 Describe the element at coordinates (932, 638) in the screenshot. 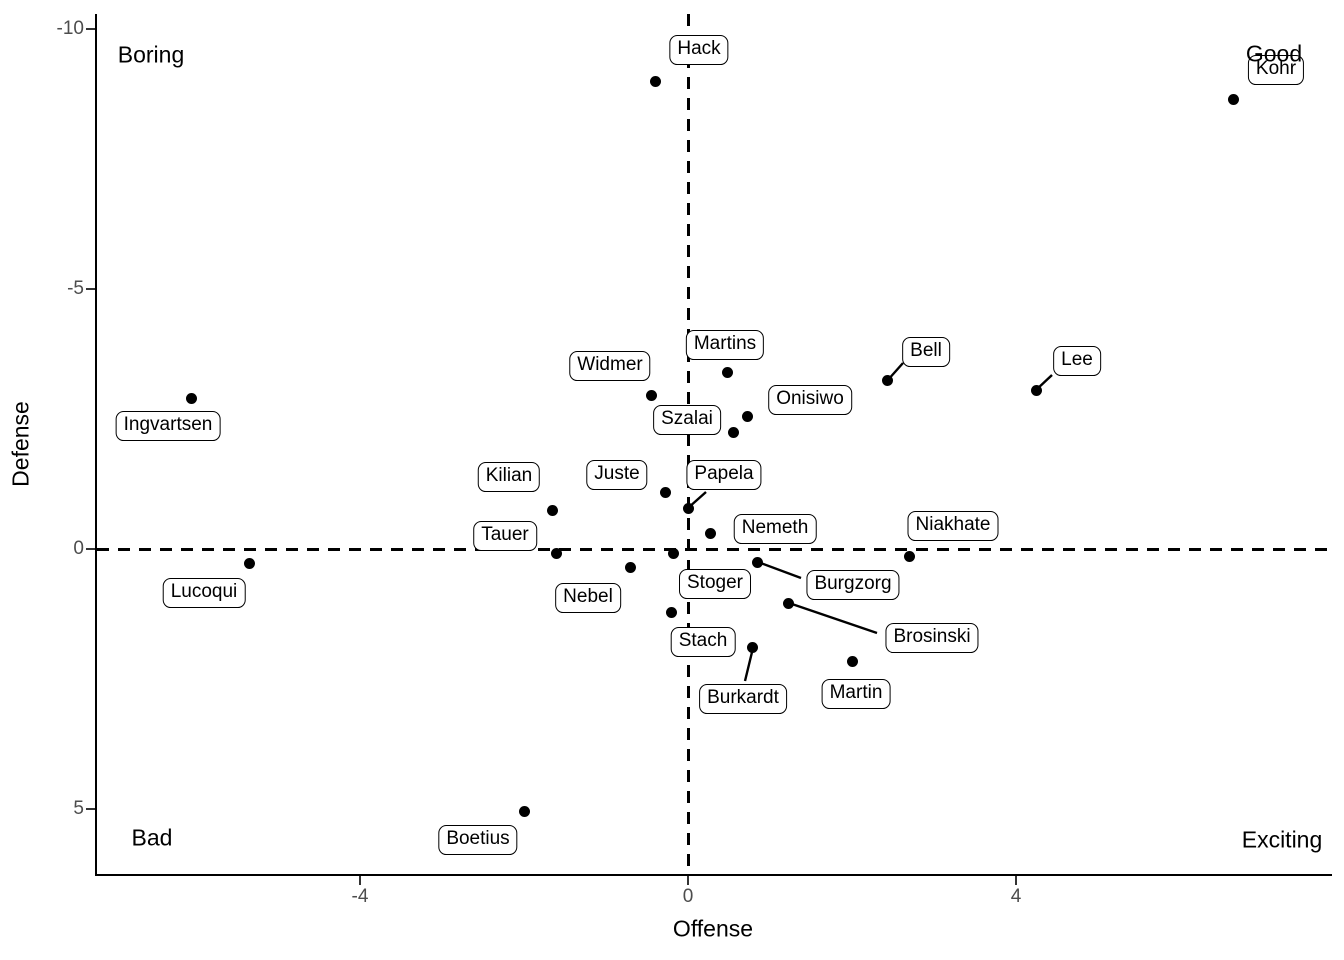

I see `player-label-brosinski: Brosinski` at that location.